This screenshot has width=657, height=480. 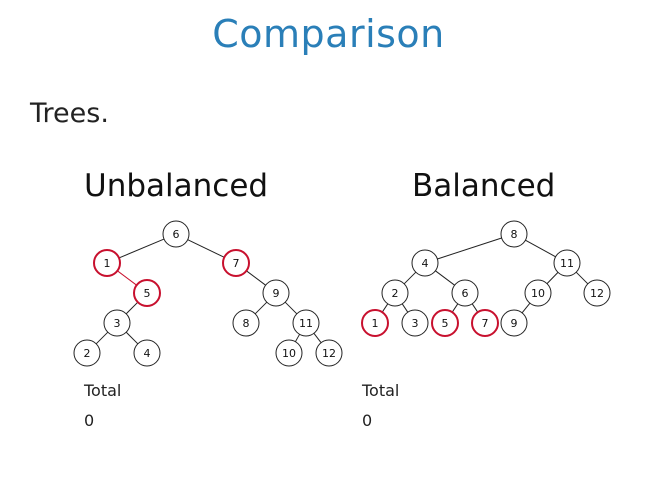 I want to click on unbalanced-total-label: Total, so click(x=103, y=390).